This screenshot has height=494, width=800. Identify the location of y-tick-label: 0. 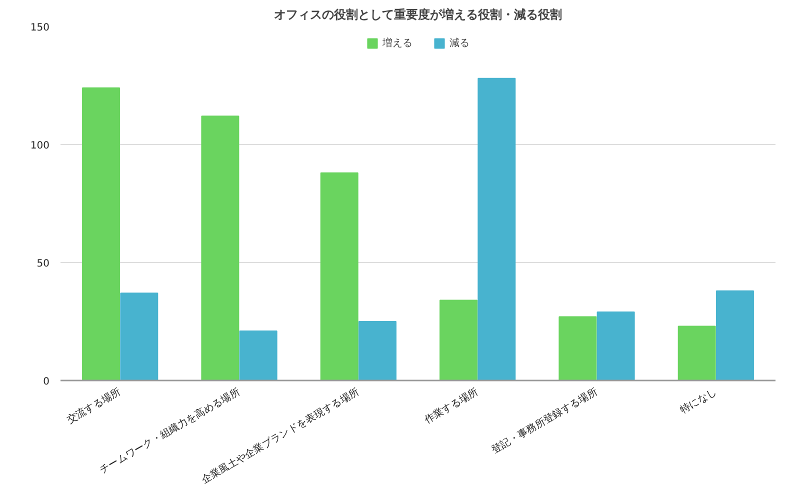
(46, 382).